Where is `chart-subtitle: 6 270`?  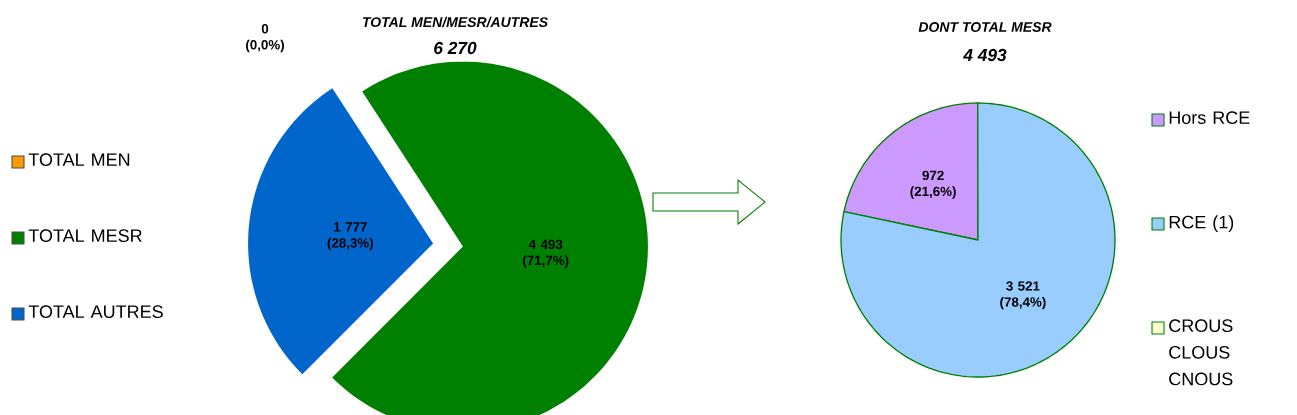
chart-subtitle: 6 270 is located at coordinates (455, 48).